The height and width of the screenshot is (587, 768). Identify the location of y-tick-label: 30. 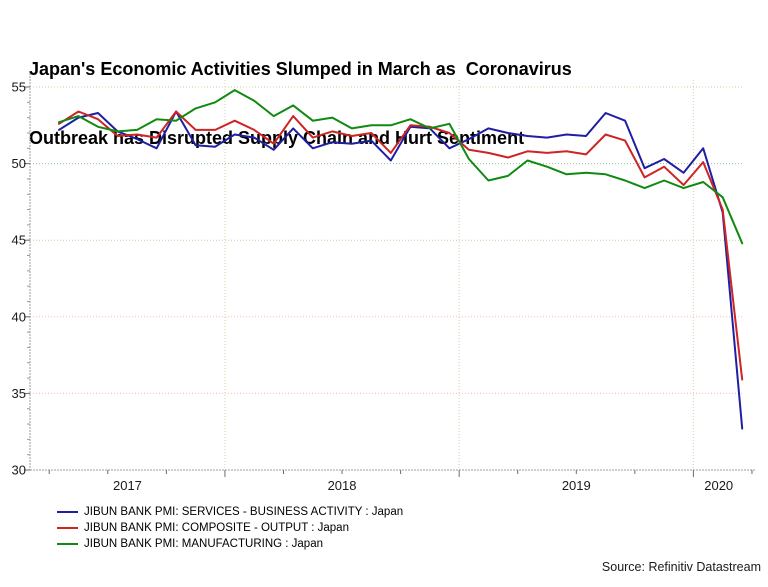
(19, 470).